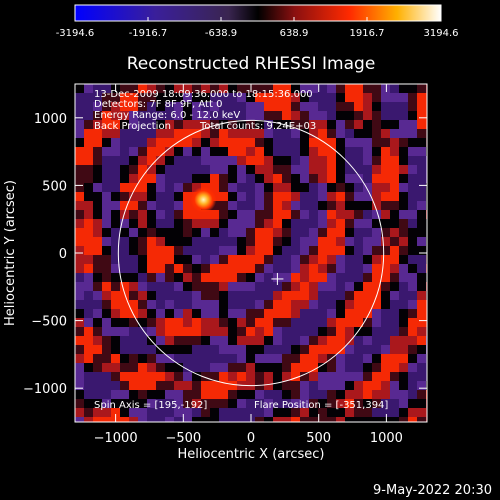 The width and height of the screenshot is (500, 500). Describe the element at coordinates (54, 186) in the screenshot. I see `y-tick-label: 500` at that location.